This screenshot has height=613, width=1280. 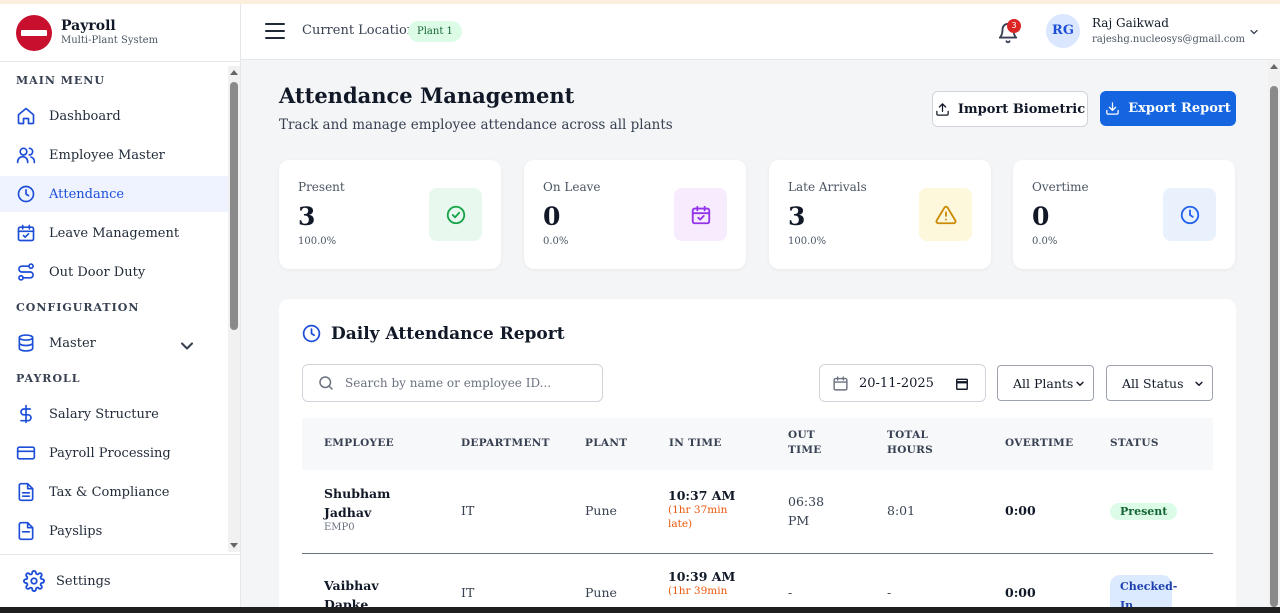 I want to click on export-report-button: Export Report, so click(x=1168, y=108).